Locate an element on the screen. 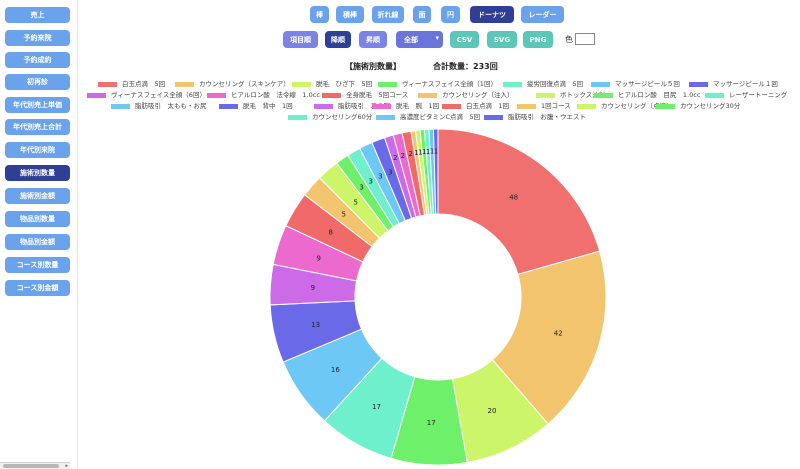 The image size is (800, 469). legend-label: ヴィーナスフェイス全顔（6回） is located at coordinates (158, 95).